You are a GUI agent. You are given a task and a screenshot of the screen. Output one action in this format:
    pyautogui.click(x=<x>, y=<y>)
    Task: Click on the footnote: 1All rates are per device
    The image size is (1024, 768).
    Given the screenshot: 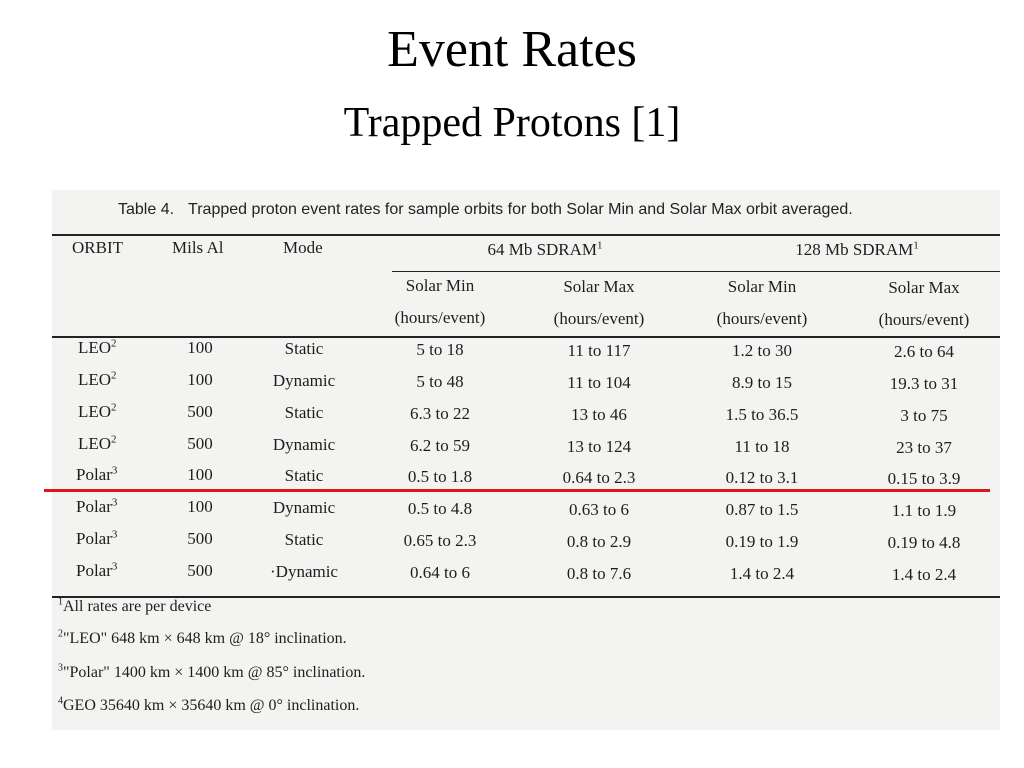 What is the action you would take?
    pyautogui.click(x=134, y=607)
    